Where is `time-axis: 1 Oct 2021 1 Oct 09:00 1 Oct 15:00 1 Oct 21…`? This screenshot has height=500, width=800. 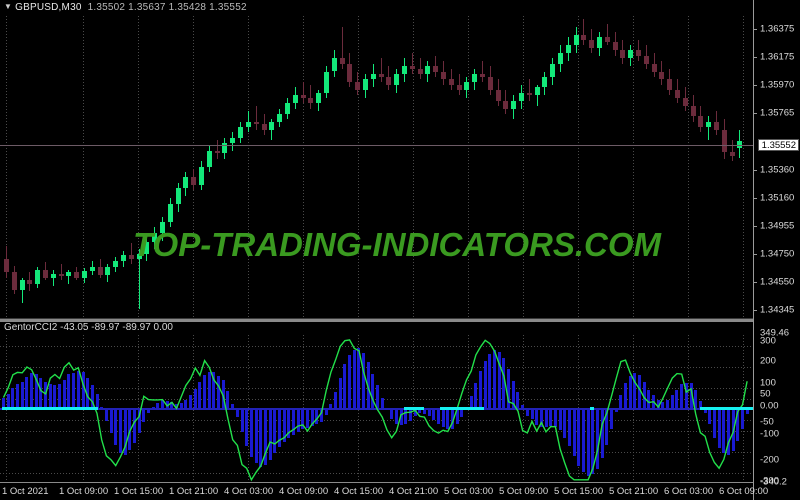 time-axis: 1 Oct 2021 1 Oct 09:00 1 Oct 15:00 1 Oct 21… is located at coordinates (384, 491).